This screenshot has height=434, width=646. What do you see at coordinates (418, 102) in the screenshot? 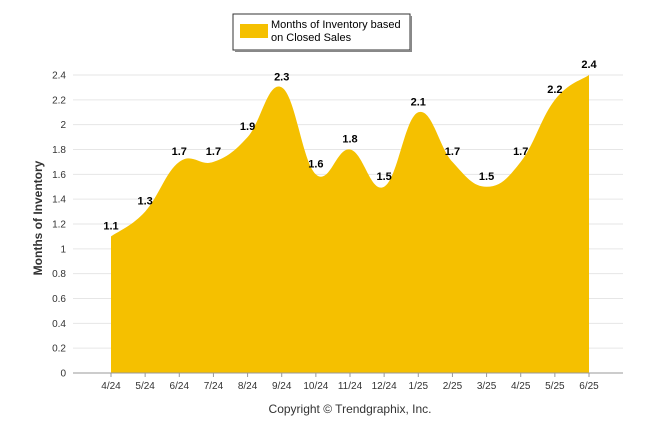
I see `data-label: 2.1` at bounding box center [418, 102].